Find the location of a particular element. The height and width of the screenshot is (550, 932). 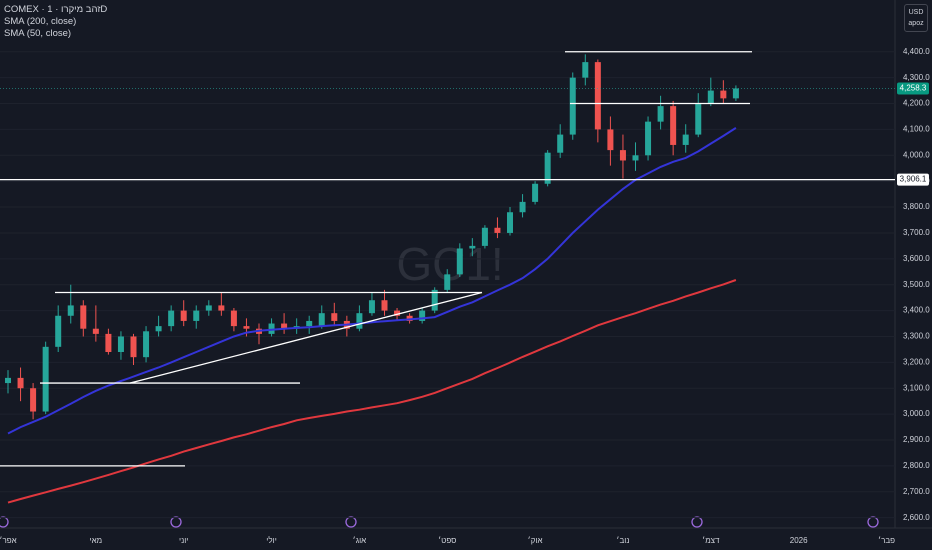

y-tick-label: 2,700.0 is located at coordinates (916, 491).